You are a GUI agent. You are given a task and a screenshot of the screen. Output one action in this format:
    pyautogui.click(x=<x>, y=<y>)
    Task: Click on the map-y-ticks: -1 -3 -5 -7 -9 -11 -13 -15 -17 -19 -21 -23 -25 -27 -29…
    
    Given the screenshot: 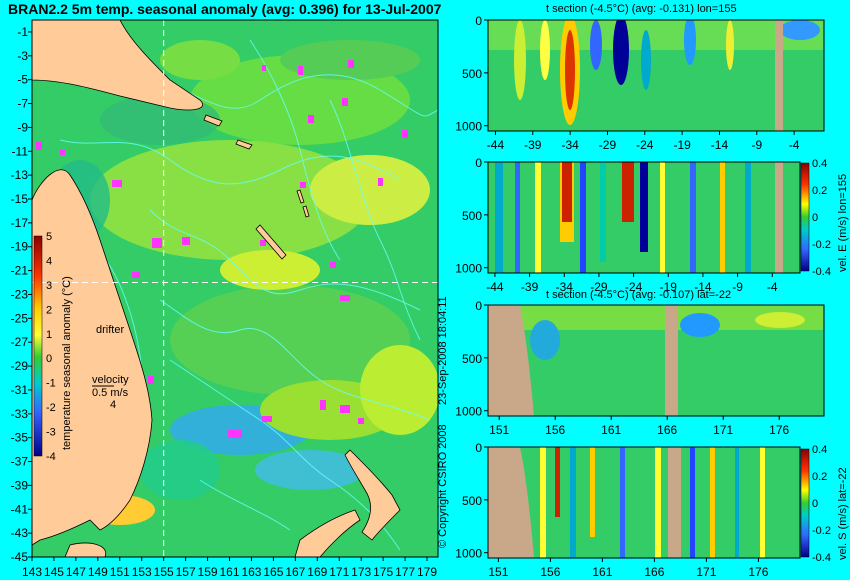 What is the action you would take?
    pyautogui.click(x=21, y=294)
    